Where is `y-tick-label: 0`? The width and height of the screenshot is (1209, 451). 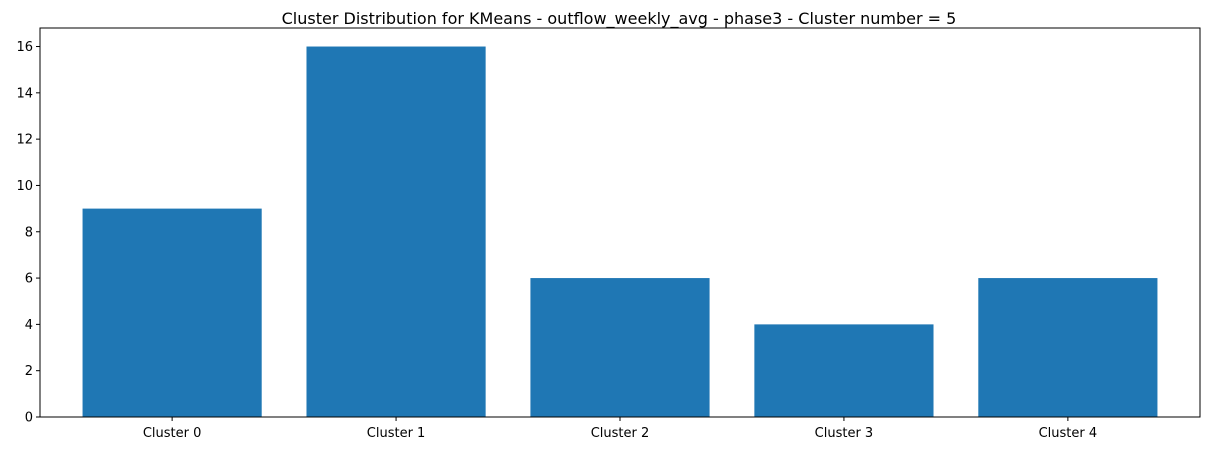
y-tick-label: 0 is located at coordinates (29, 418).